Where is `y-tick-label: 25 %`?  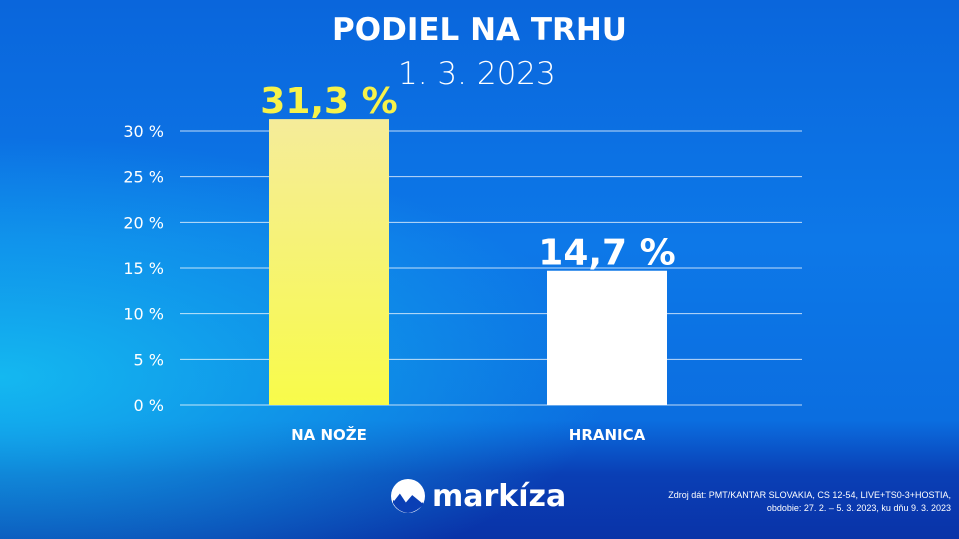 y-tick-label: 25 % is located at coordinates (143, 177).